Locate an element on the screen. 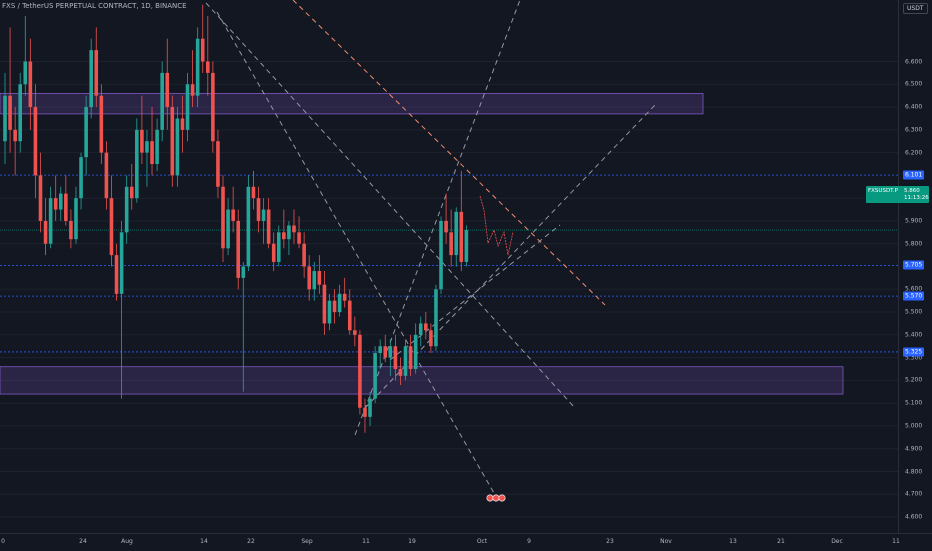 The width and height of the screenshot is (932, 551). price-tick: 5.400 is located at coordinates (914, 335).